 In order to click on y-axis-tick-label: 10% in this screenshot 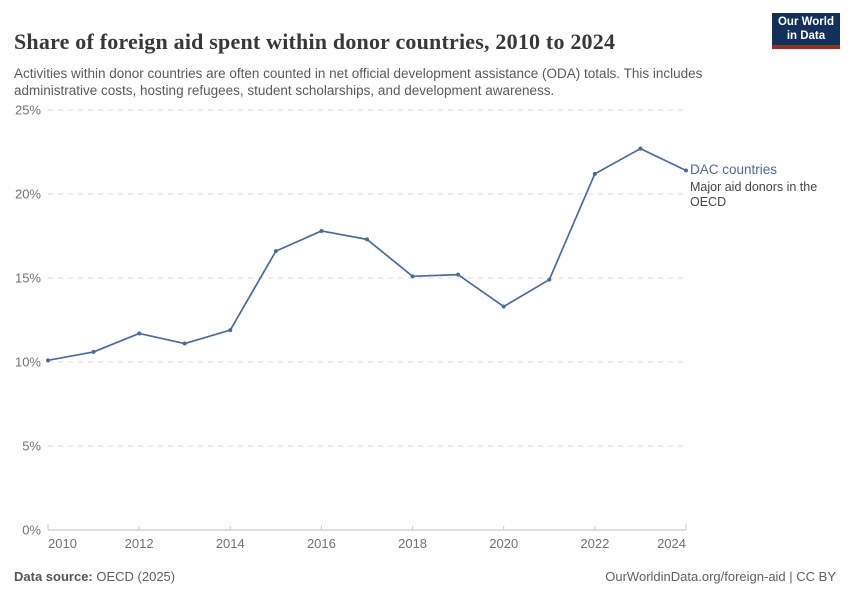, I will do `click(28, 362)`.